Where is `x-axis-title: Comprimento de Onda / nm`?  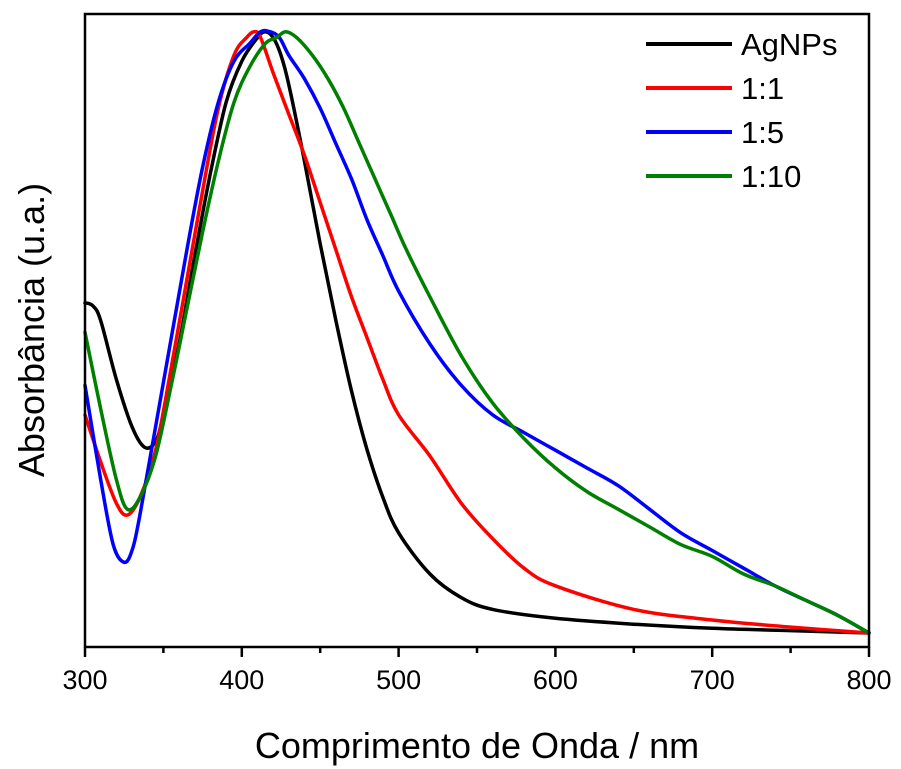 x-axis-title: Comprimento de Onda / nm is located at coordinates (477, 745).